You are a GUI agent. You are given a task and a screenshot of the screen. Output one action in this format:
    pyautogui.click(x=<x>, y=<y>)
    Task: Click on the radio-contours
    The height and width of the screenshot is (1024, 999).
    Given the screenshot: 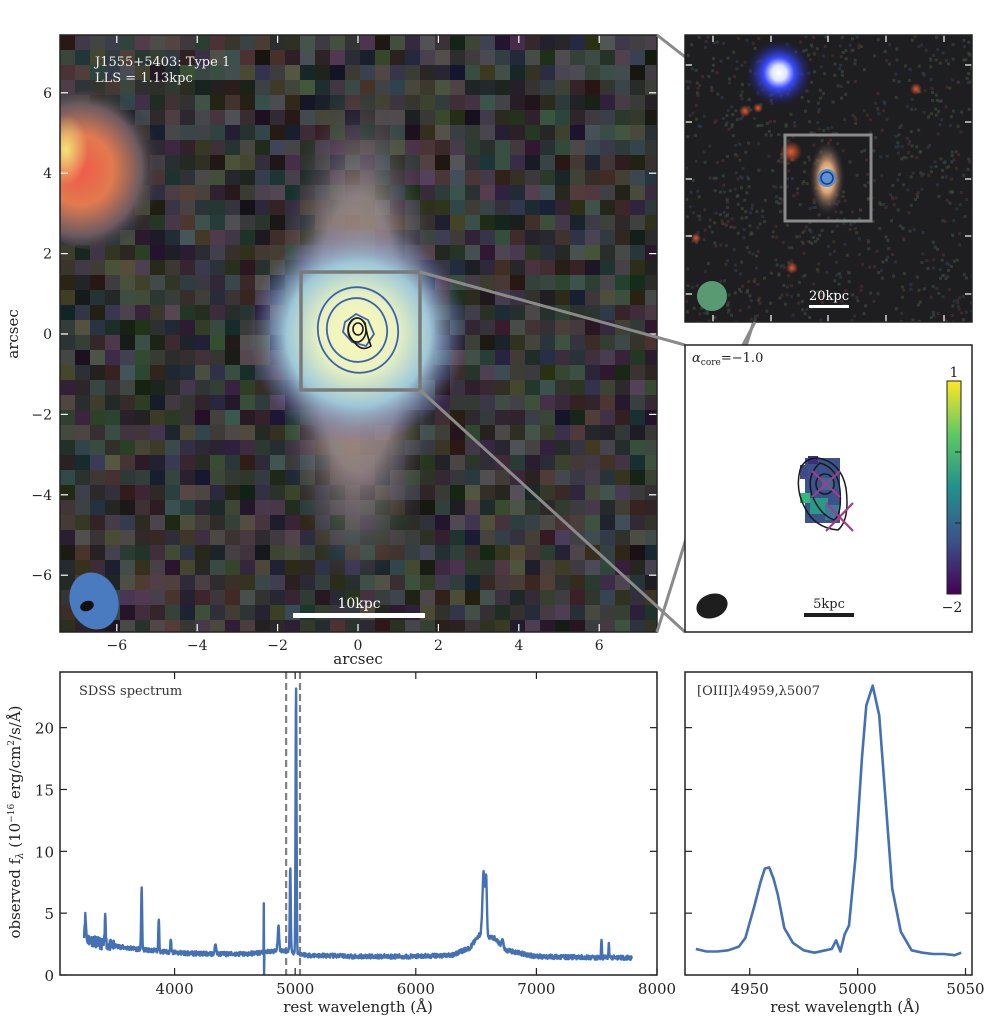 What is the action you would take?
    pyautogui.click(x=358, y=330)
    